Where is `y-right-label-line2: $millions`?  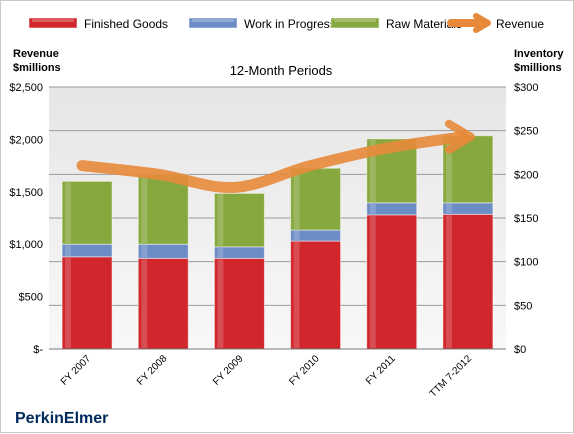
y-right-label-line2: $millions is located at coordinates (538, 68).